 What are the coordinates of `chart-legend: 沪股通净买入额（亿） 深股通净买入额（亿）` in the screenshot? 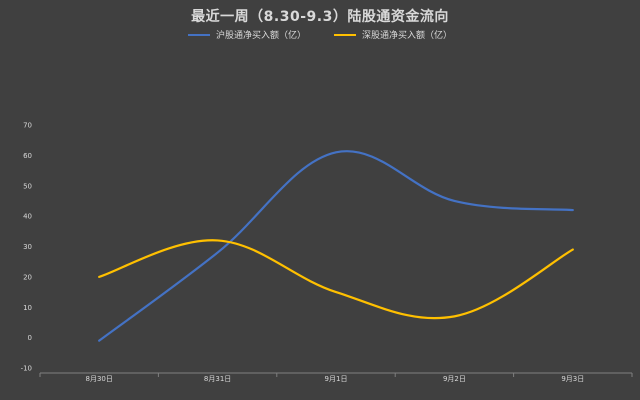 It's located at (320, 34).